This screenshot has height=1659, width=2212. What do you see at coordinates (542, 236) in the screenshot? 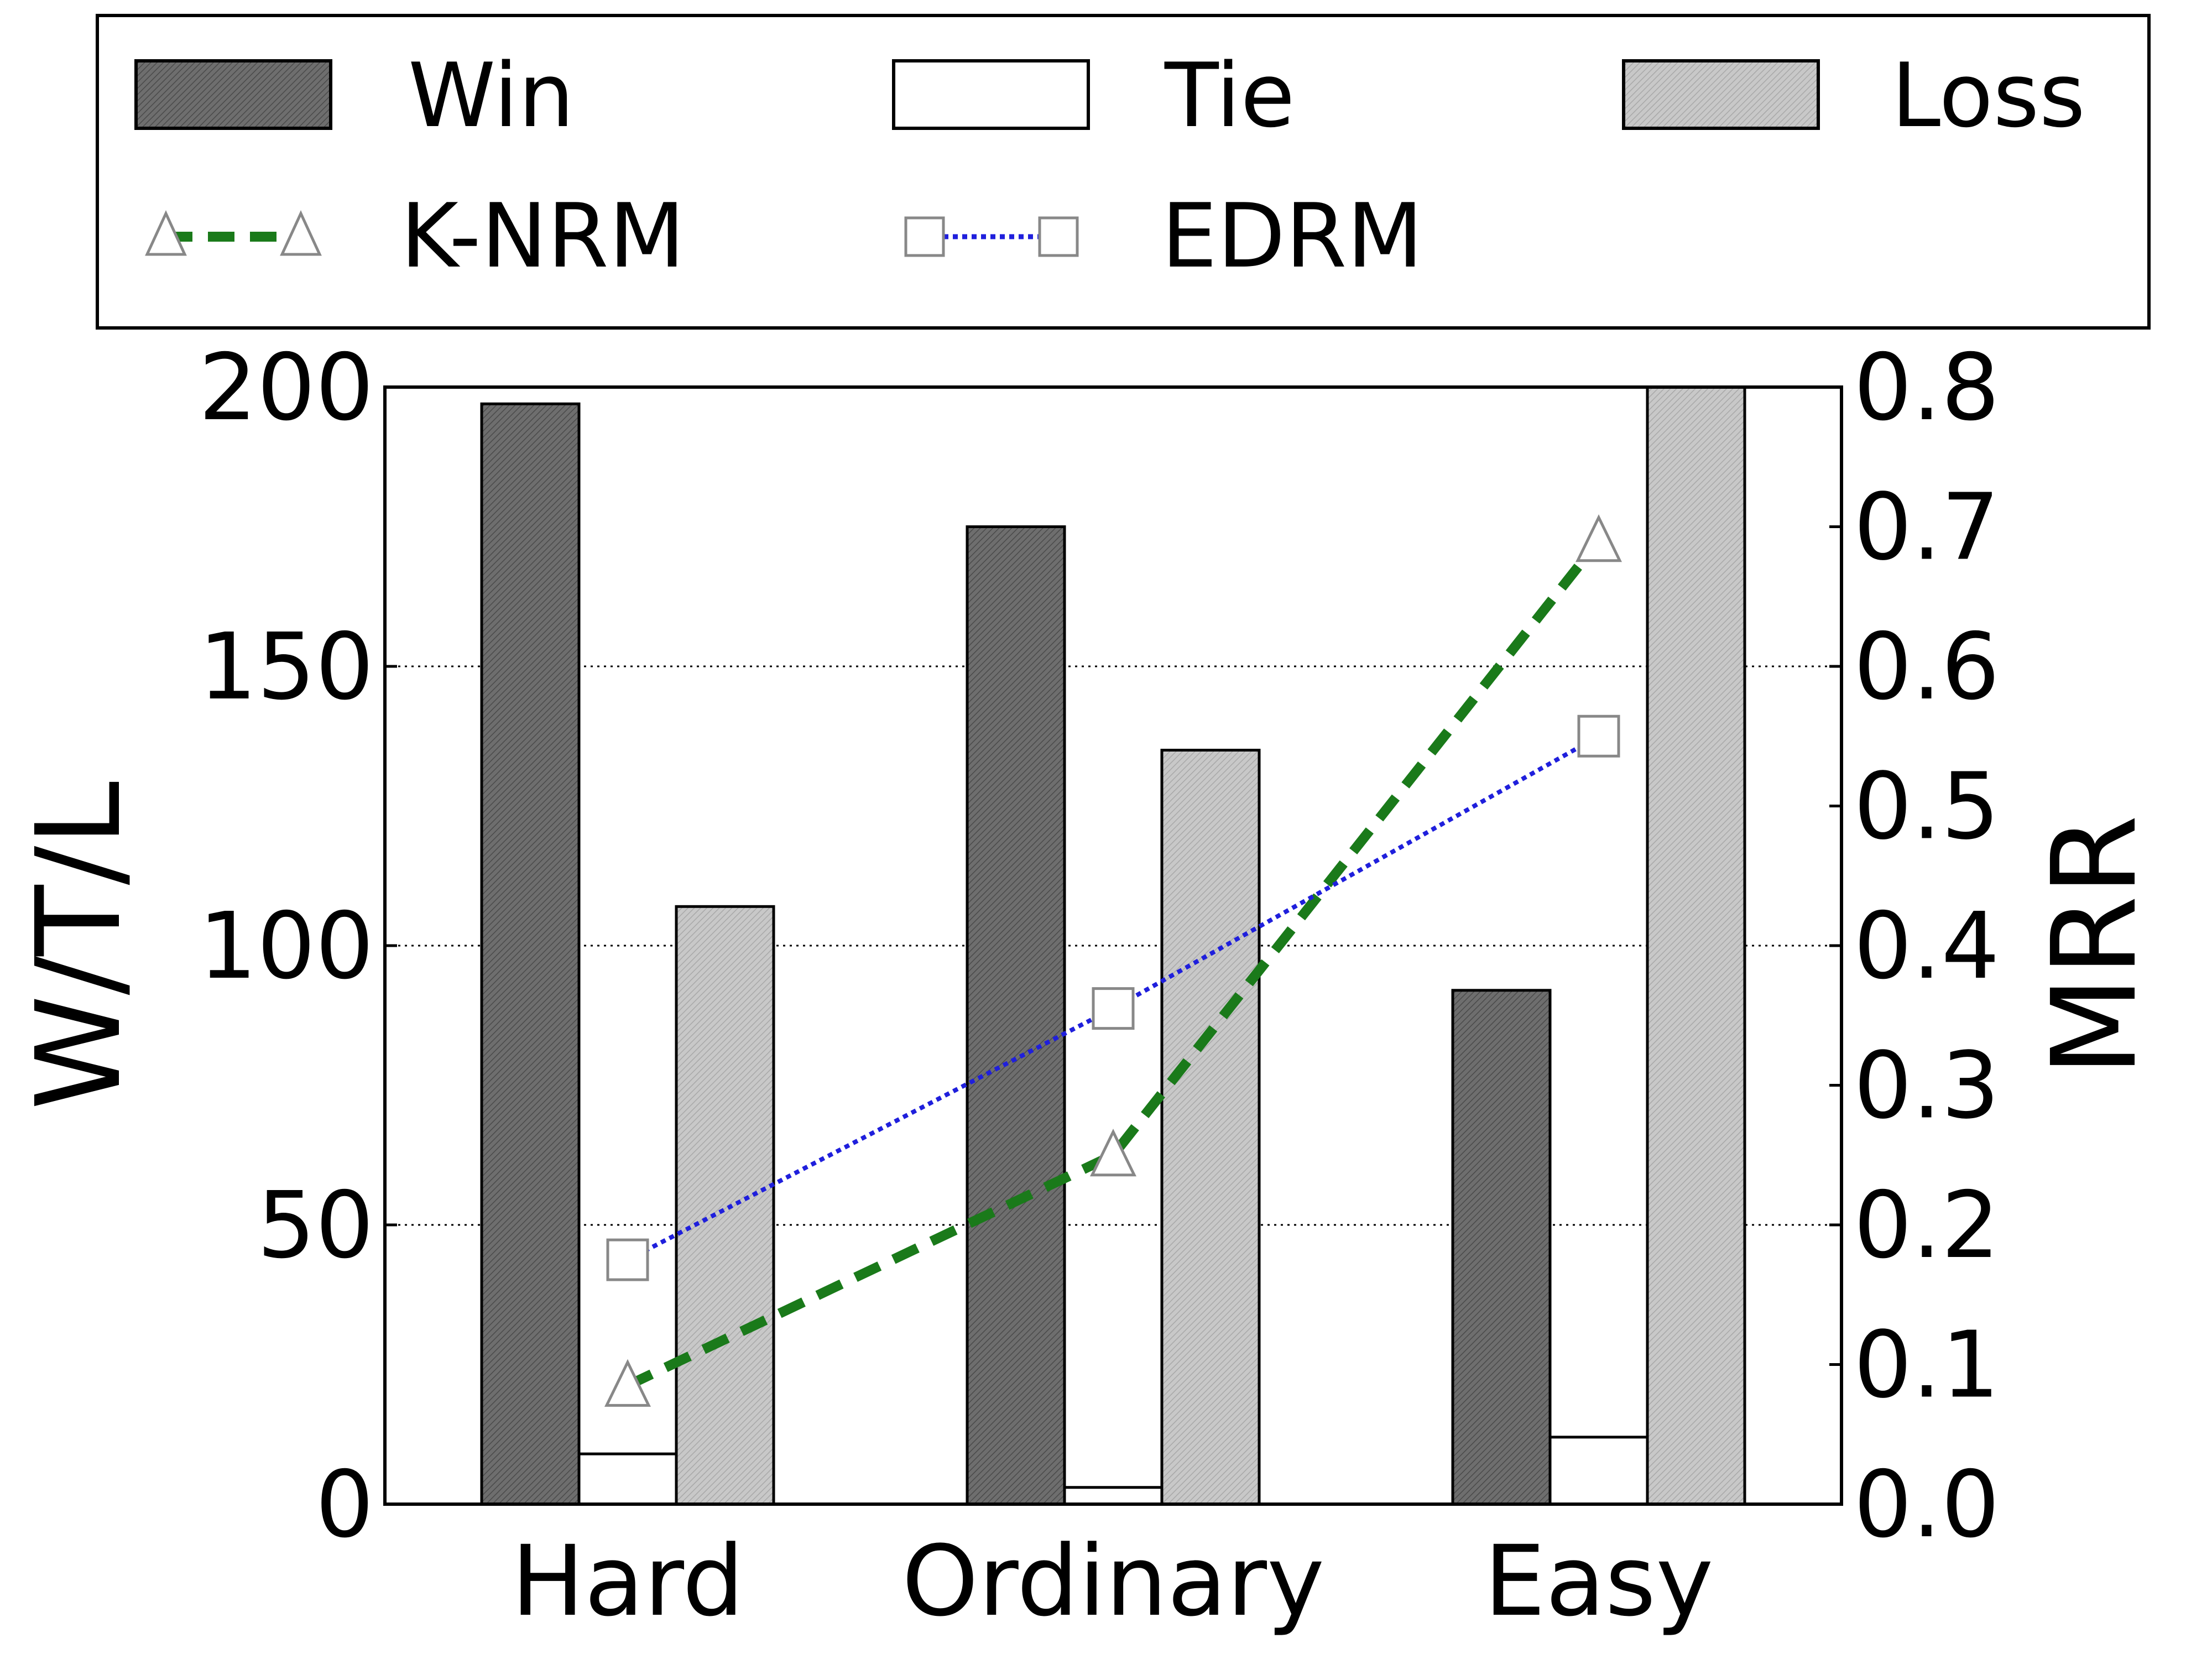
I see `legend-label-knrm: K-NRM` at bounding box center [542, 236].